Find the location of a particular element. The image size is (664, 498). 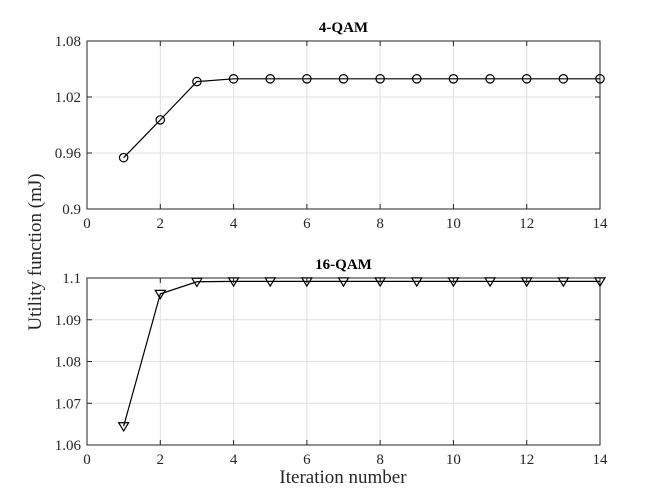

series-line-4qam is located at coordinates (361, 118).